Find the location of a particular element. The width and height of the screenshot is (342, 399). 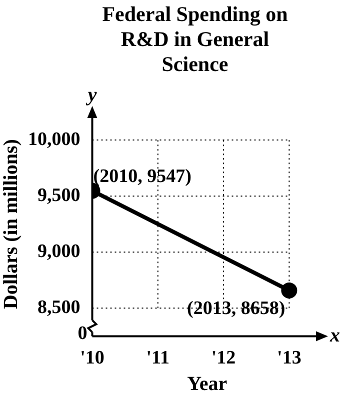

text: 0 is located at coordinates (83, 333).